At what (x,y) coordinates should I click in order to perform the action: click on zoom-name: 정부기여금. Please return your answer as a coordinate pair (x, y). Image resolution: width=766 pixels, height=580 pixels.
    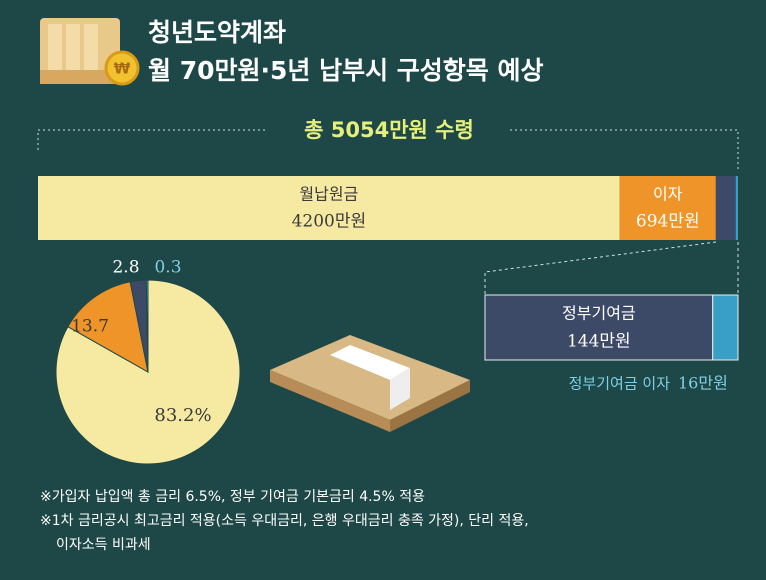
    Looking at the image, I should click on (599, 313).